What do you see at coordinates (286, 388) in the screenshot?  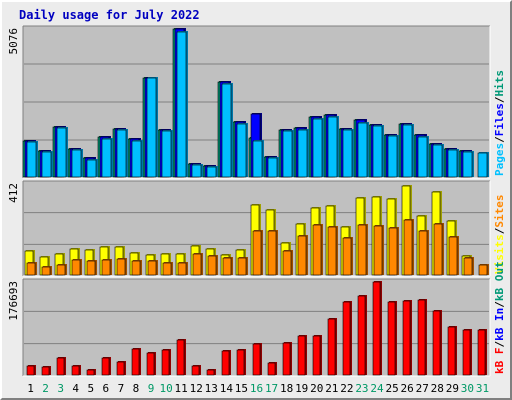 I see `x-tick-label: 18` at bounding box center [286, 388].